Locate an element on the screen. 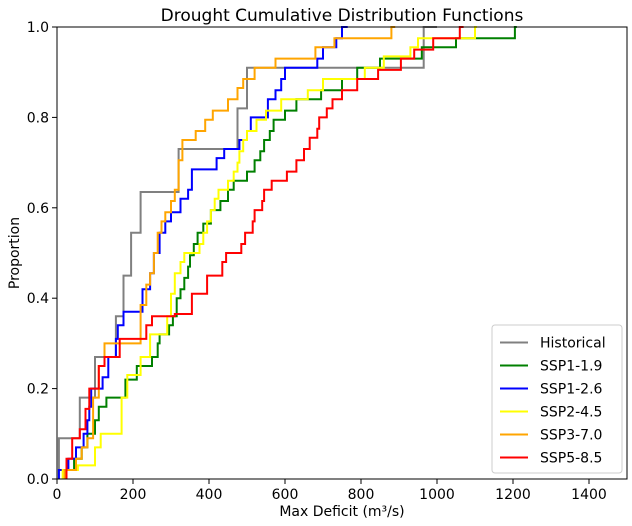 The image size is (632, 526). x-tick-label: 1200 is located at coordinates (513, 495).